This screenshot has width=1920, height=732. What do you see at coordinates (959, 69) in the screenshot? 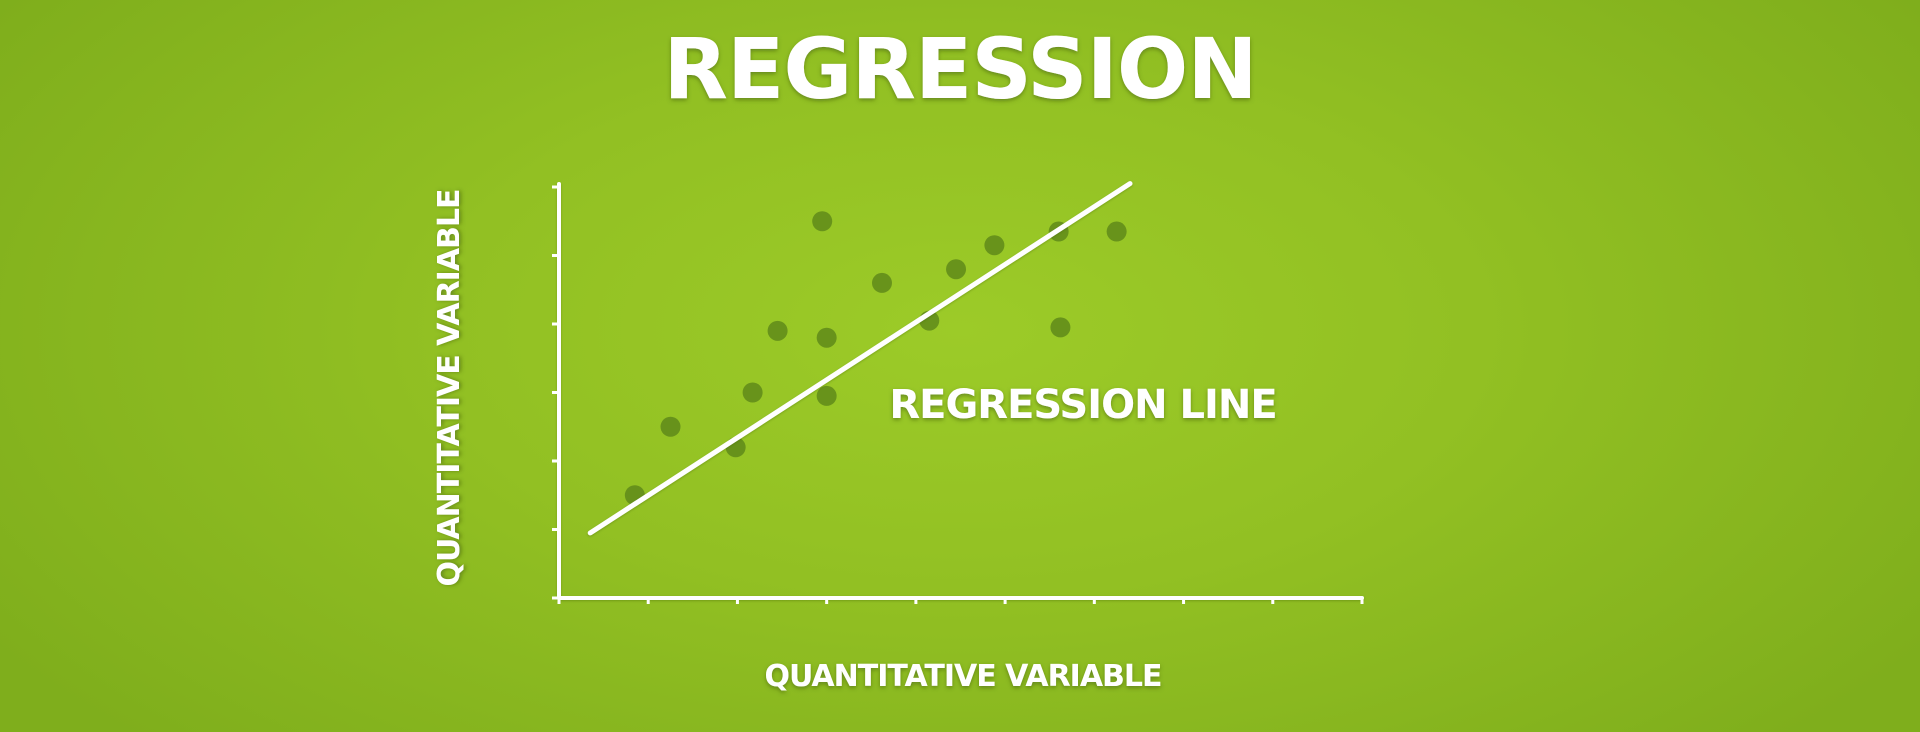
I see `chart-title: REGRESSION` at bounding box center [959, 69].